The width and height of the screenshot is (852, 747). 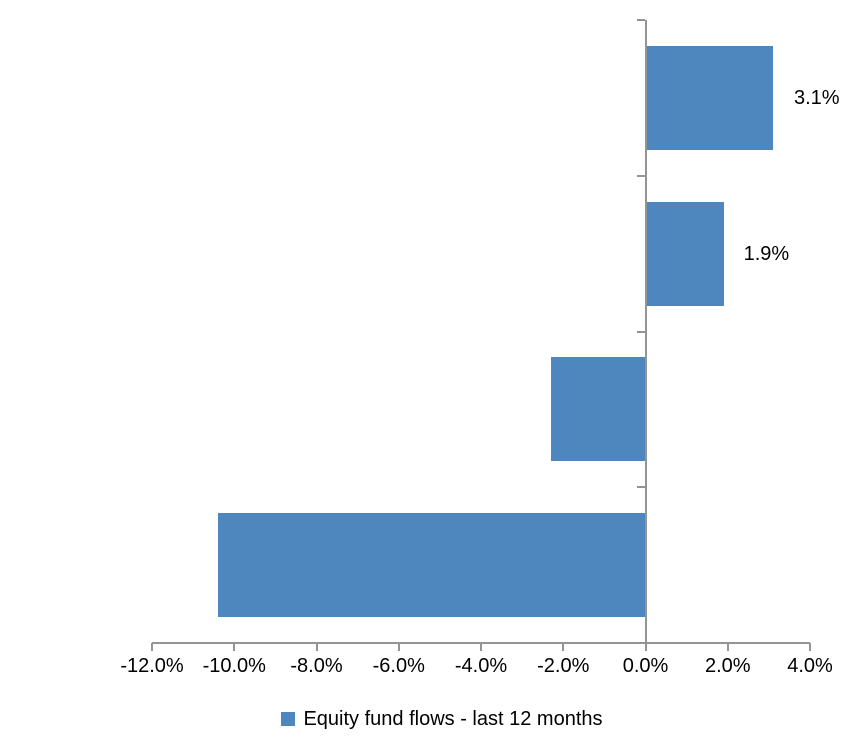 I want to click on x-axis-tick-label: 4.0%, so click(x=810, y=666).